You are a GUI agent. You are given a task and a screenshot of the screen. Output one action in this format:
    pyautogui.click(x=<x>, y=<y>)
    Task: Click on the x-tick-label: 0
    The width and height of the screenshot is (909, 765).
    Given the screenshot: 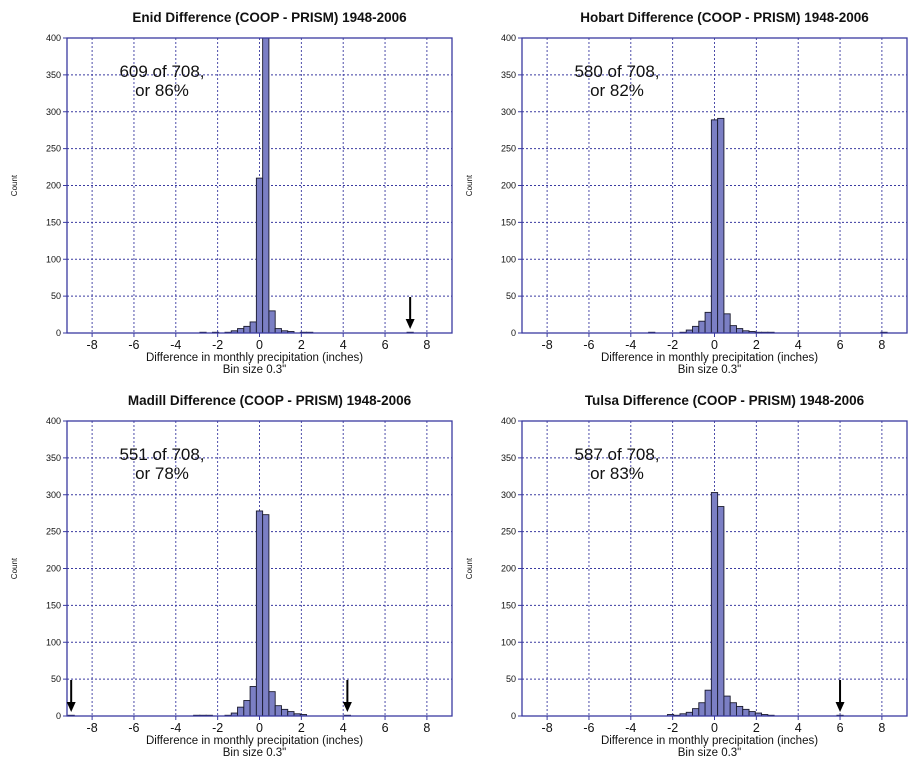 What is the action you would take?
    pyautogui.click(x=259, y=345)
    